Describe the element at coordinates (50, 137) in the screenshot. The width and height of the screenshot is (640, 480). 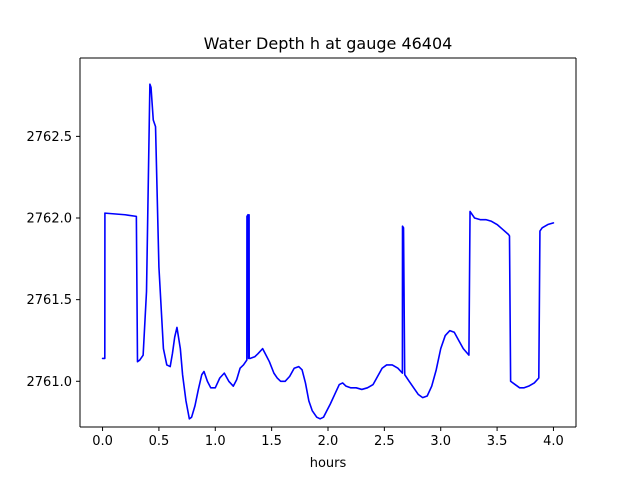
I see `y-tick-label: 2762.5` at that location.